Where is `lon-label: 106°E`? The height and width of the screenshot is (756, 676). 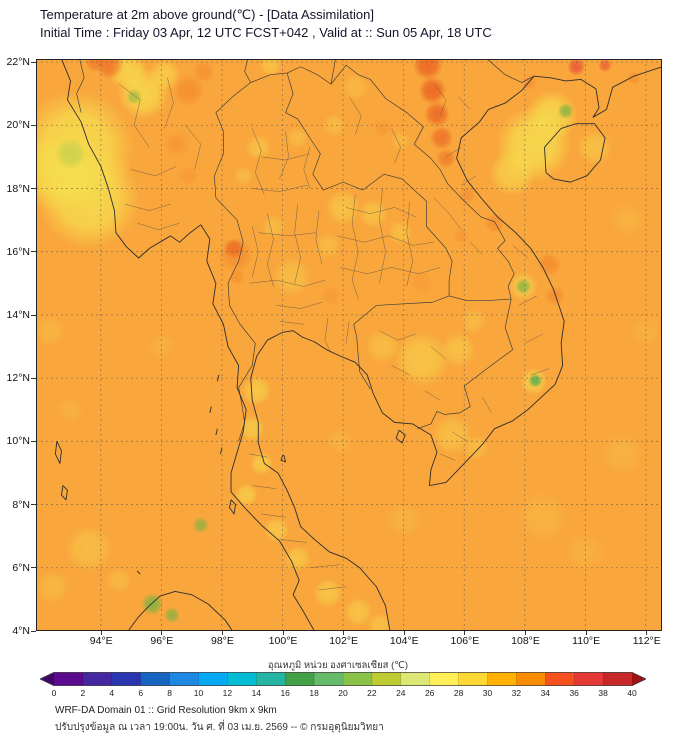 lon-label: 106°E is located at coordinates (465, 641).